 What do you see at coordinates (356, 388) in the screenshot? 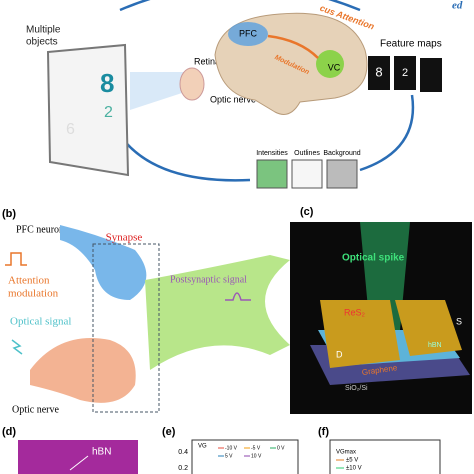
I see `substrate-label: SiO₂/Si` at bounding box center [356, 388].